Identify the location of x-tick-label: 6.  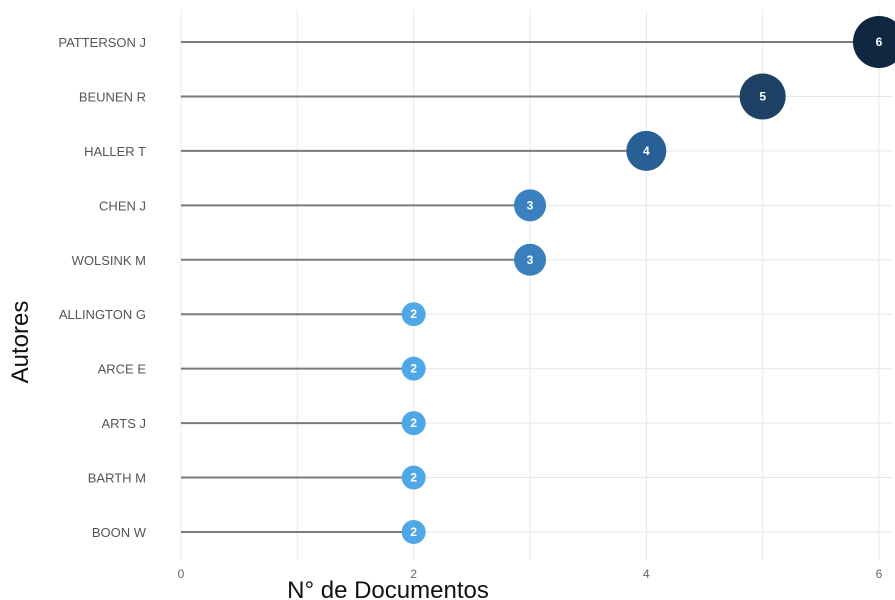
(879, 574).